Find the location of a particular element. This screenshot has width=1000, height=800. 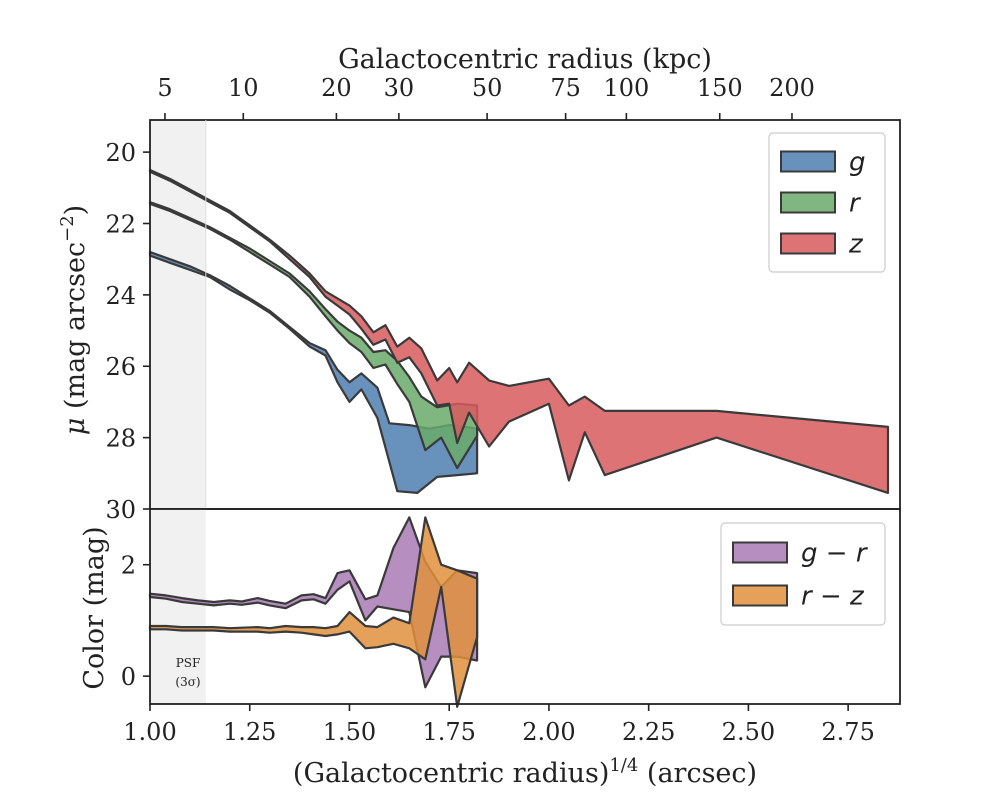

top-tick-label: 150 is located at coordinates (720, 88).